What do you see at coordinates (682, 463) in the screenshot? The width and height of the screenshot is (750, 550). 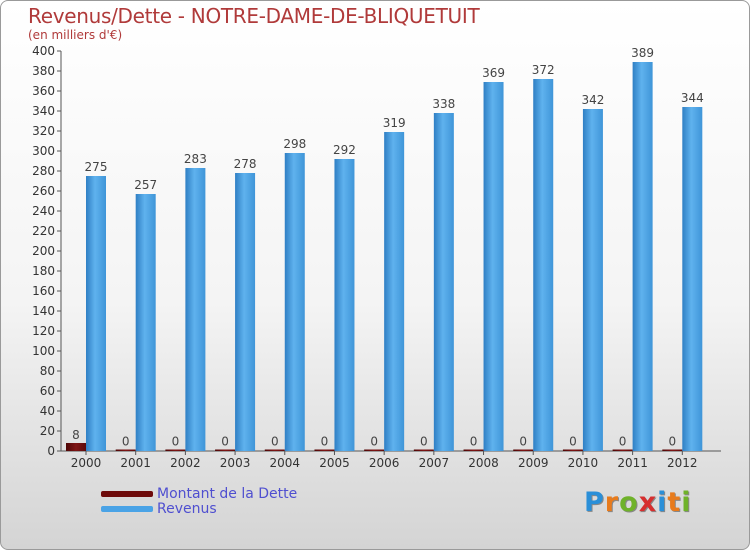 I see `x-tick-label: 2012` at bounding box center [682, 463].